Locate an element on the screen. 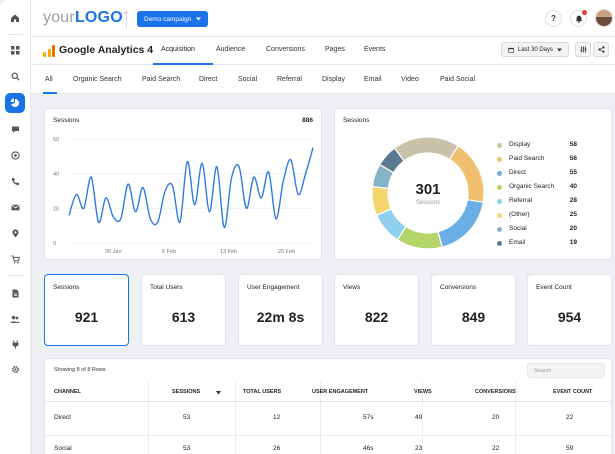 The image size is (615, 454). sessions-line-chart: 0 20 40 60 30 Jan 6 Feb 13 Feb 20 Feb is located at coordinates (183, 196).